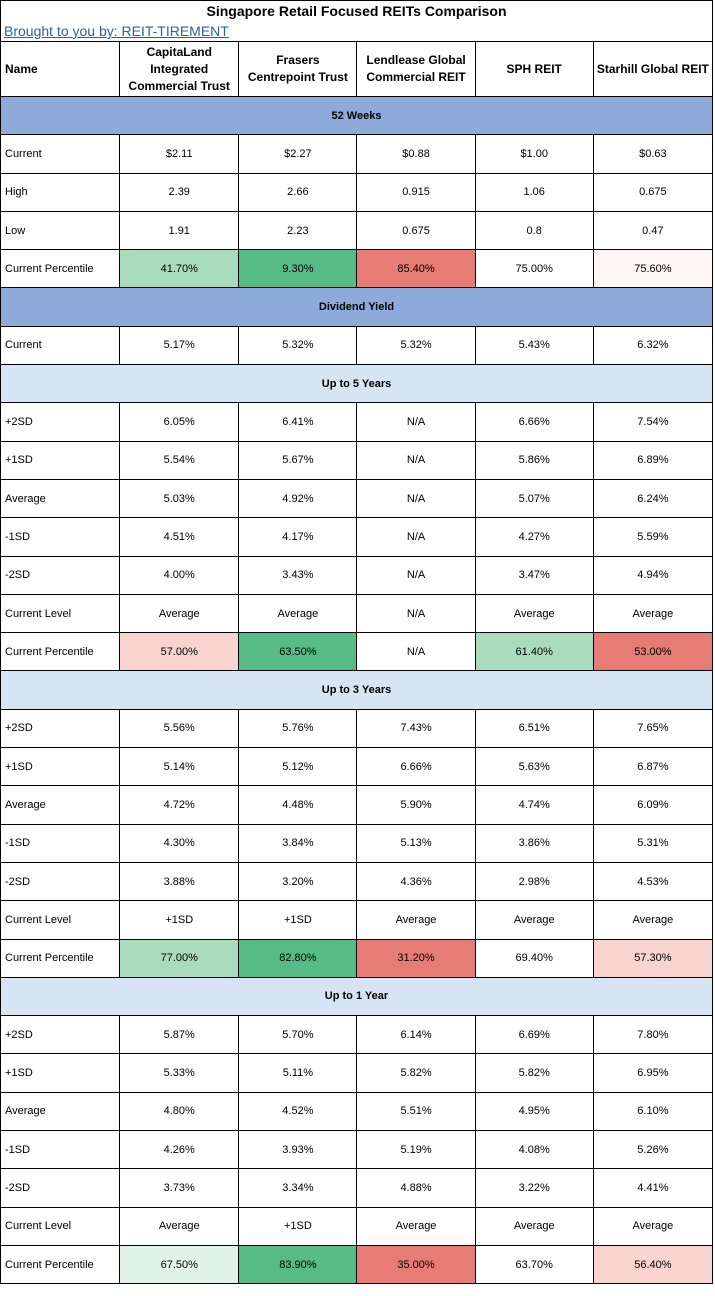 The image size is (715, 1296). I want to click on table-cell: 4.94%, so click(653, 575).